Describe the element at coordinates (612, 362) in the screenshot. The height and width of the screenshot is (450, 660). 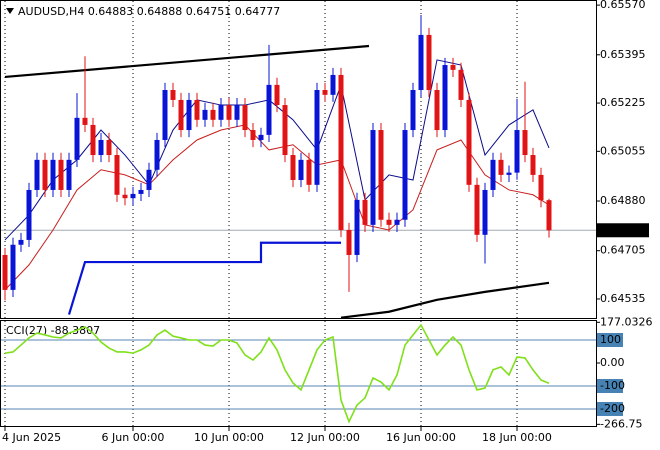
I see `y-tick-label: 0.00` at that location.